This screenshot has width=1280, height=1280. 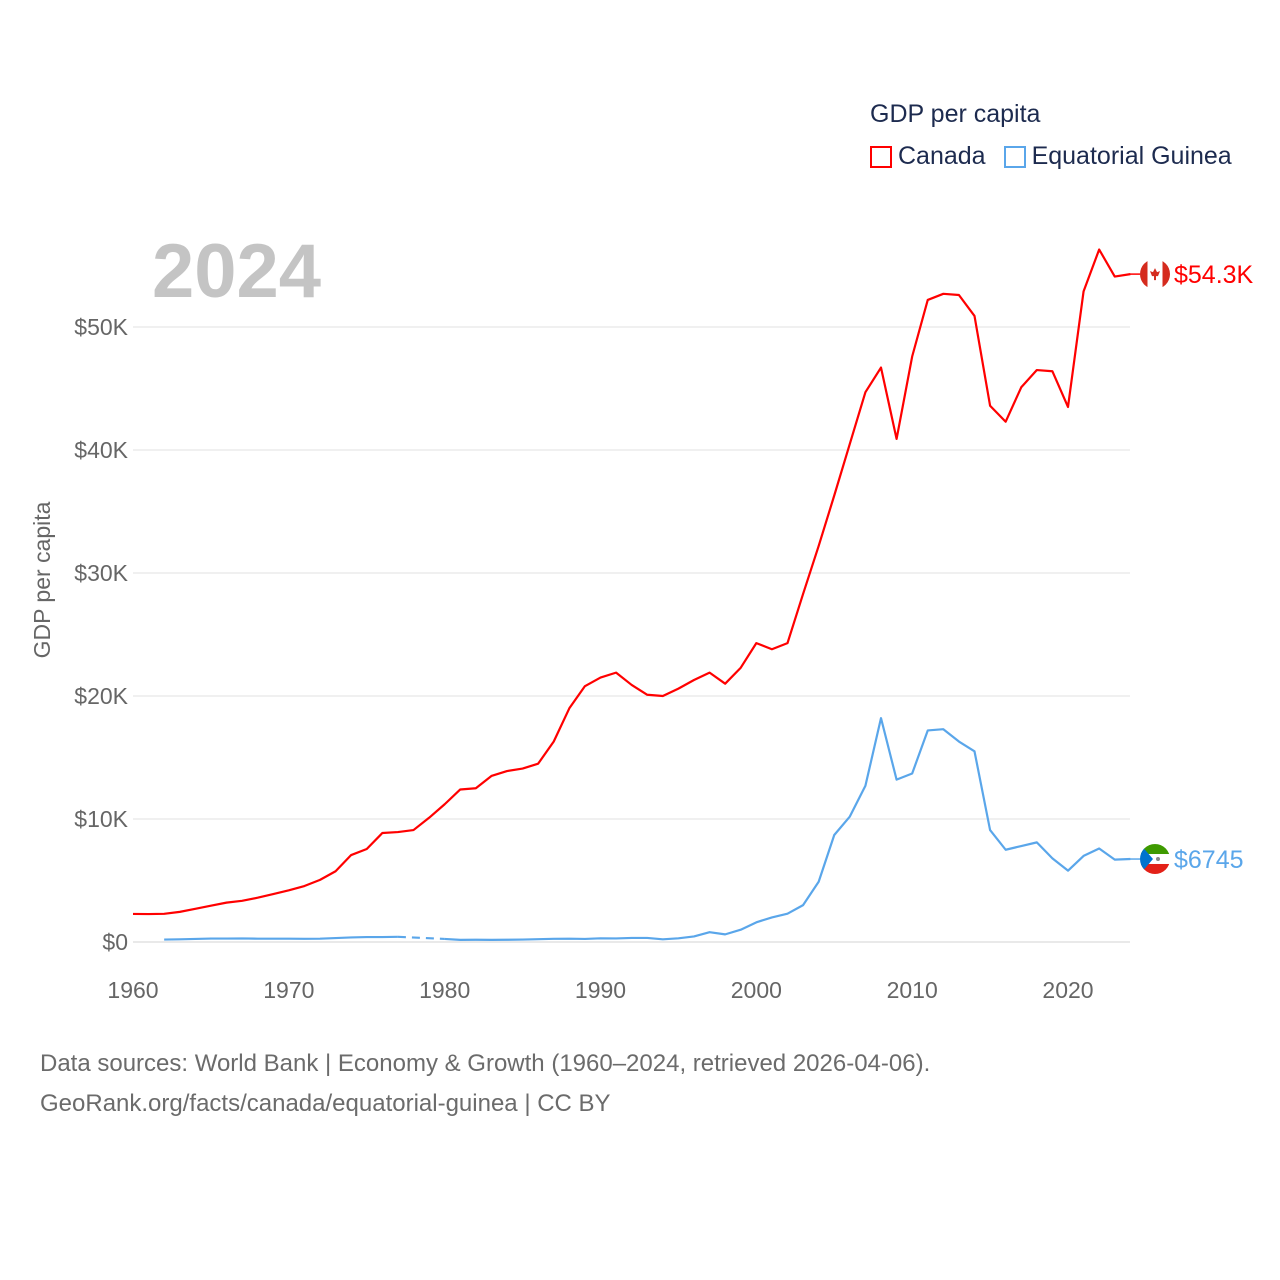 What do you see at coordinates (955, 114) in the screenshot?
I see `legend-title: GDP per capita` at bounding box center [955, 114].